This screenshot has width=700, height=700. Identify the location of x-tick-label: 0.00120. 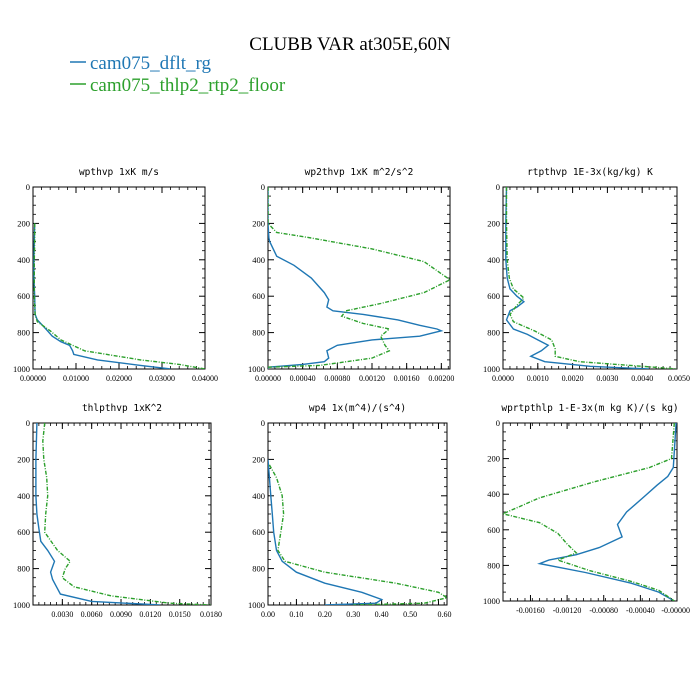
(372, 378).